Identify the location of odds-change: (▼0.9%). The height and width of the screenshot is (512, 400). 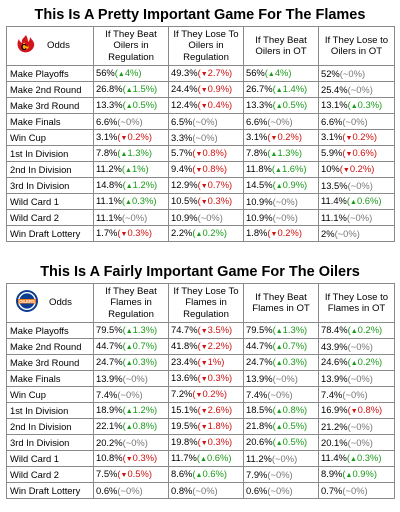
(215, 88).